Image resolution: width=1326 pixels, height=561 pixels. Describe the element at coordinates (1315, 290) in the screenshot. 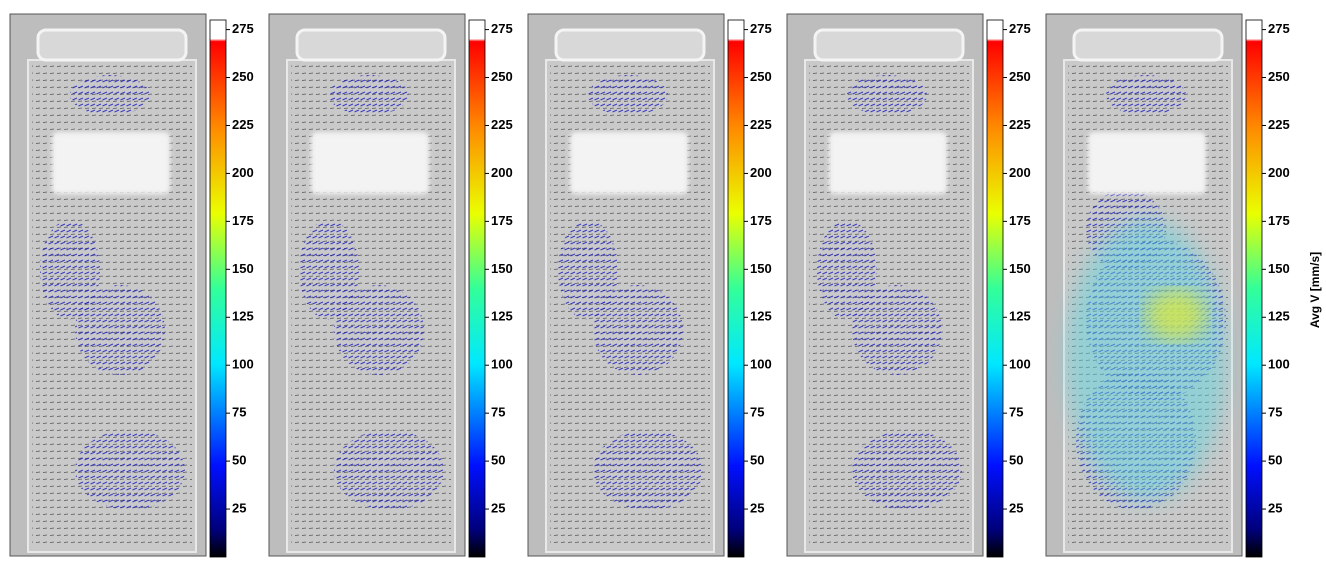

I see `colorbar-label: Avg V [mm/s]` at that location.